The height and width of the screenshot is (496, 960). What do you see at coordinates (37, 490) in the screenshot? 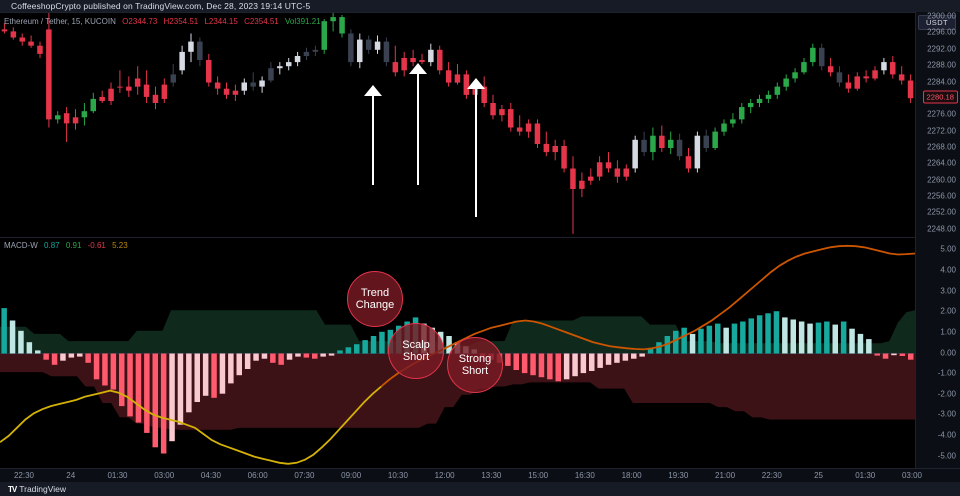
I see `tradingview-logo: TV TradingView` at bounding box center [37, 490].